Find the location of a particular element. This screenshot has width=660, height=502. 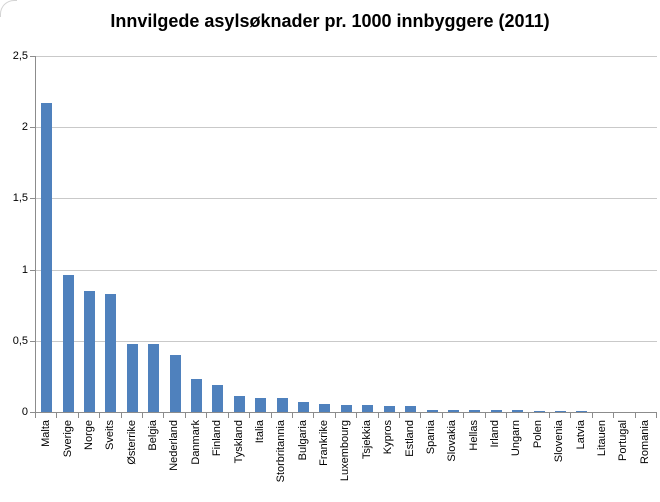

bar-slot-ungarn is located at coordinates (517, 234).